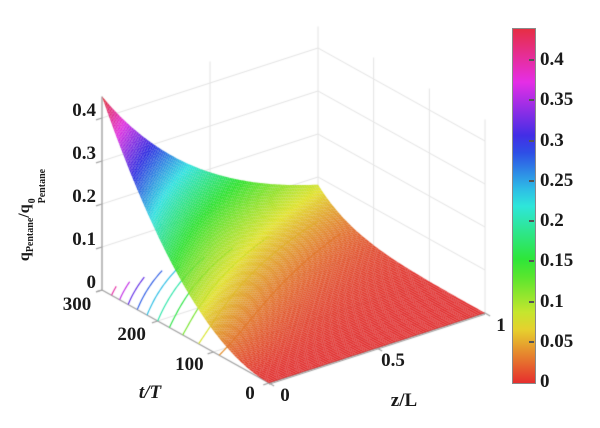  I want to click on colorbar-tick-label-0.1: 0.1, so click(552, 301).